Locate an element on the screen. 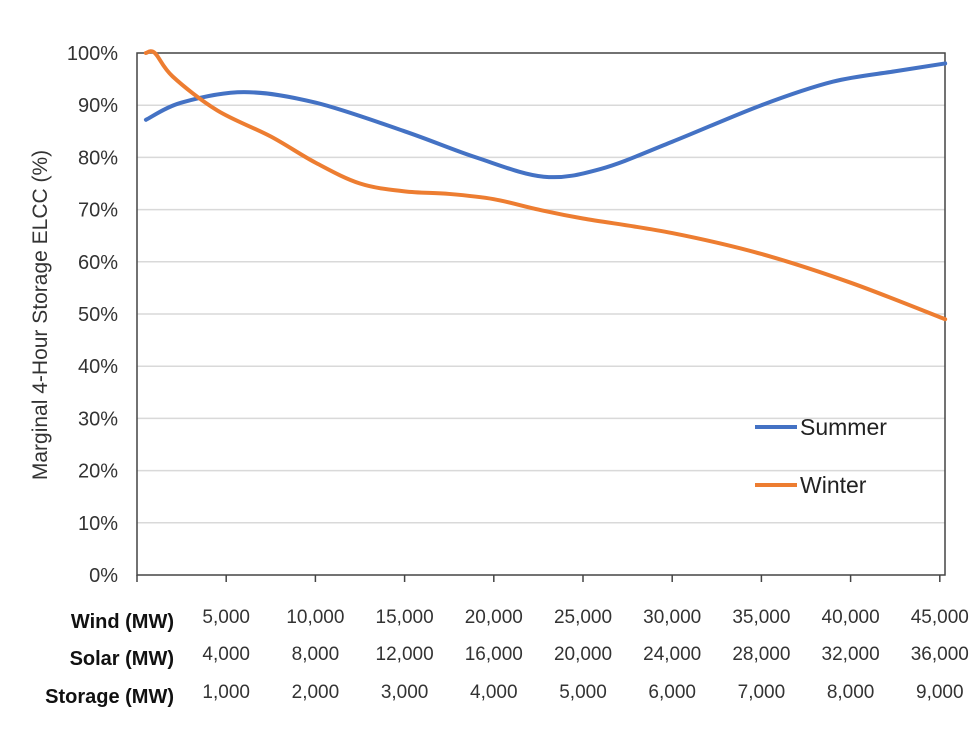 The height and width of the screenshot is (735, 974). x-tick-label: 30,000 is located at coordinates (672, 617).